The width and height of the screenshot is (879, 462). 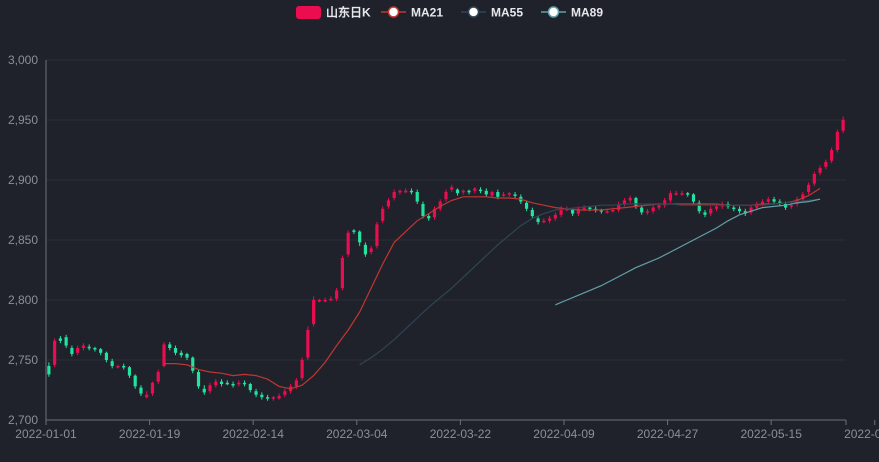 I want to click on x-tick-label: 2022-02-14, so click(x=253, y=434).